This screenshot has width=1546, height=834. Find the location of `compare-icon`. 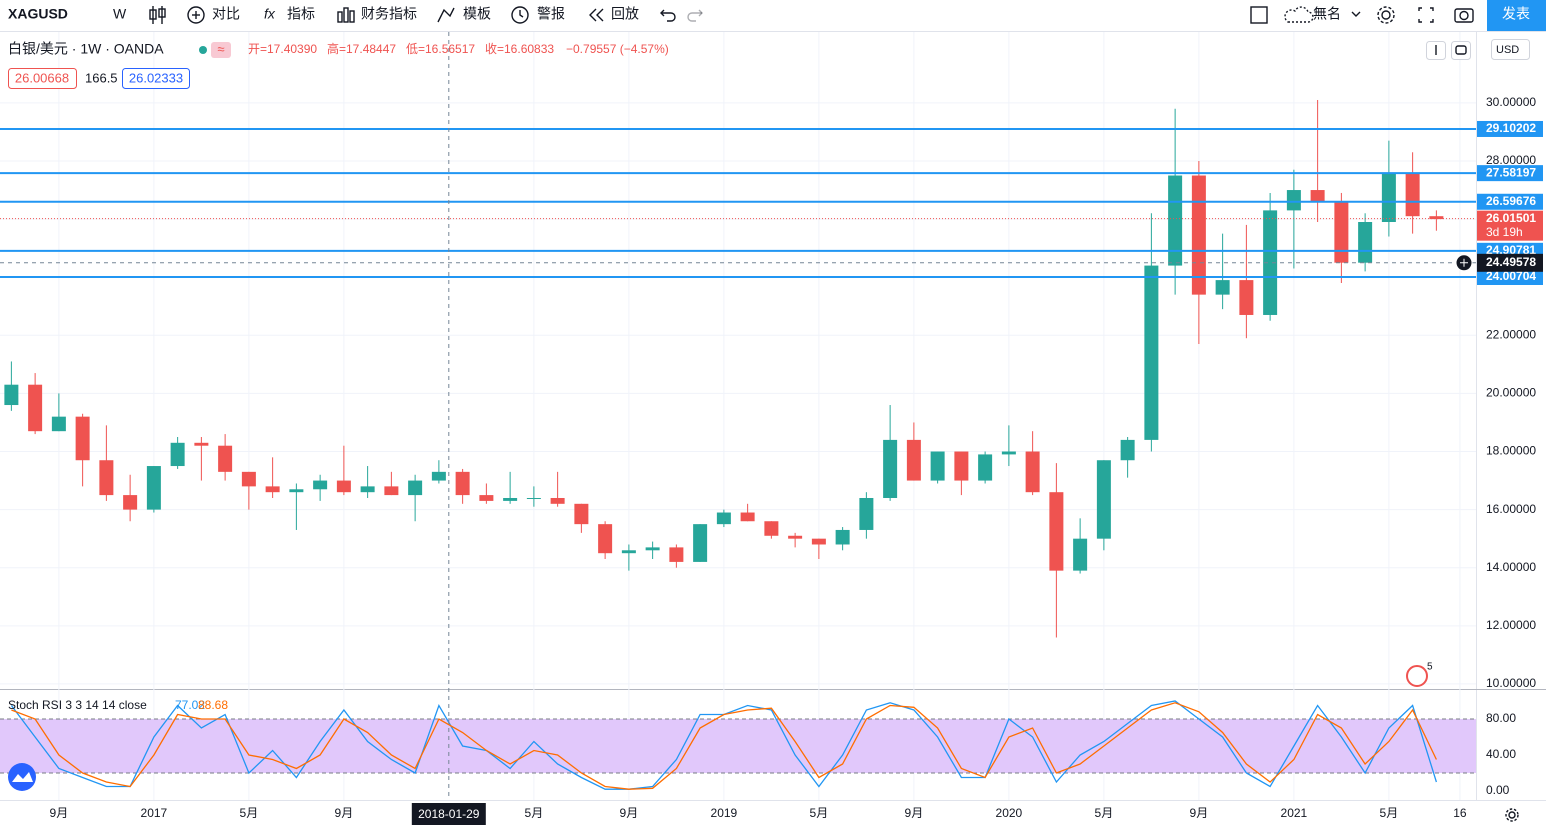

compare-icon is located at coordinates (196, 15).